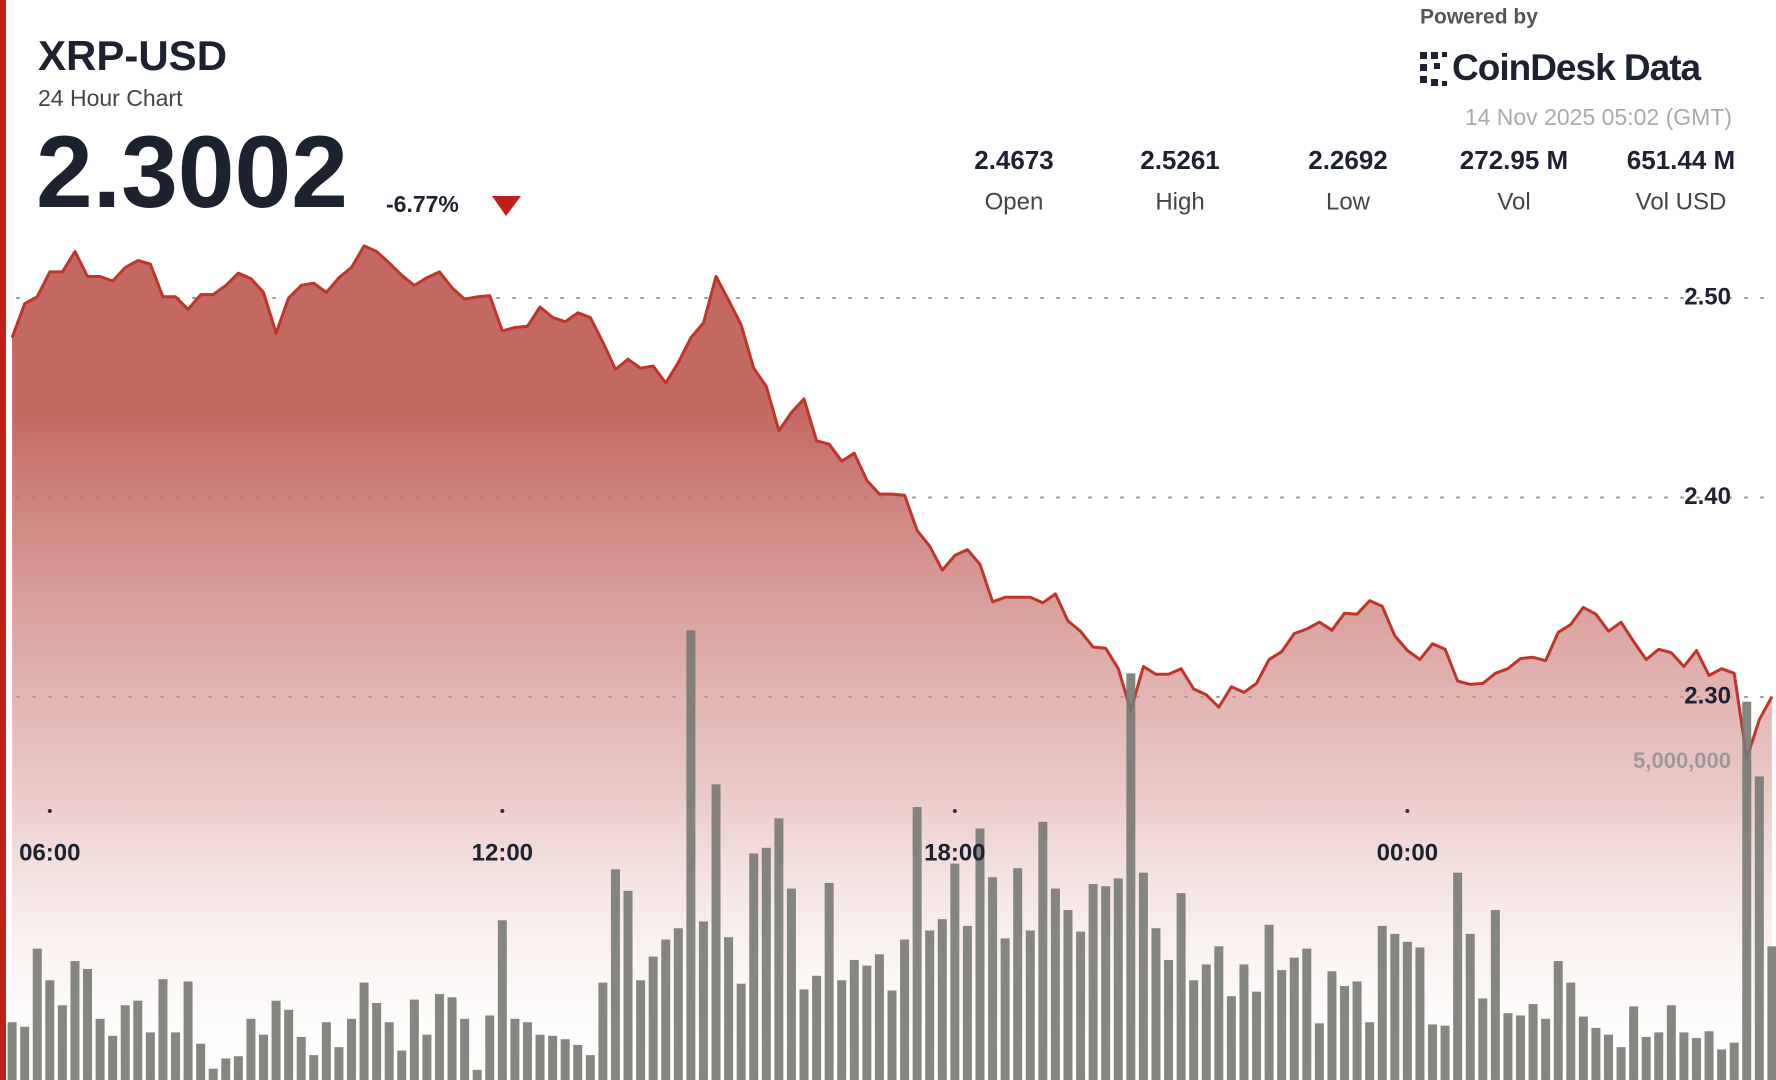  I want to click on y-tick-label: 2.40, so click(1707, 496).